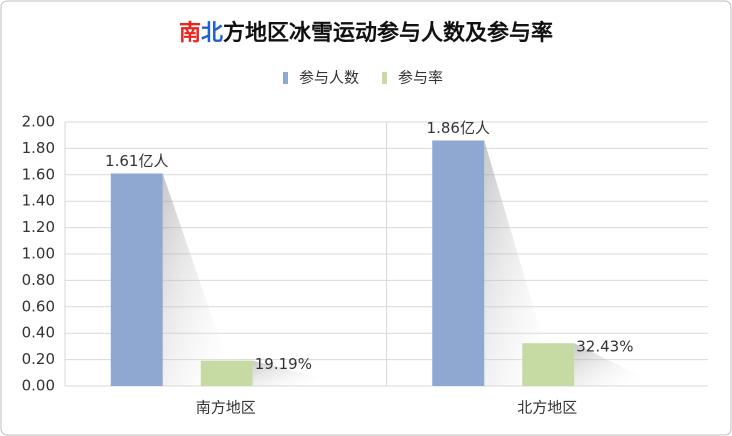 This screenshot has width=732, height=436. What do you see at coordinates (38, 254) in the screenshot?
I see `y-tick-label: 1.00` at bounding box center [38, 254].